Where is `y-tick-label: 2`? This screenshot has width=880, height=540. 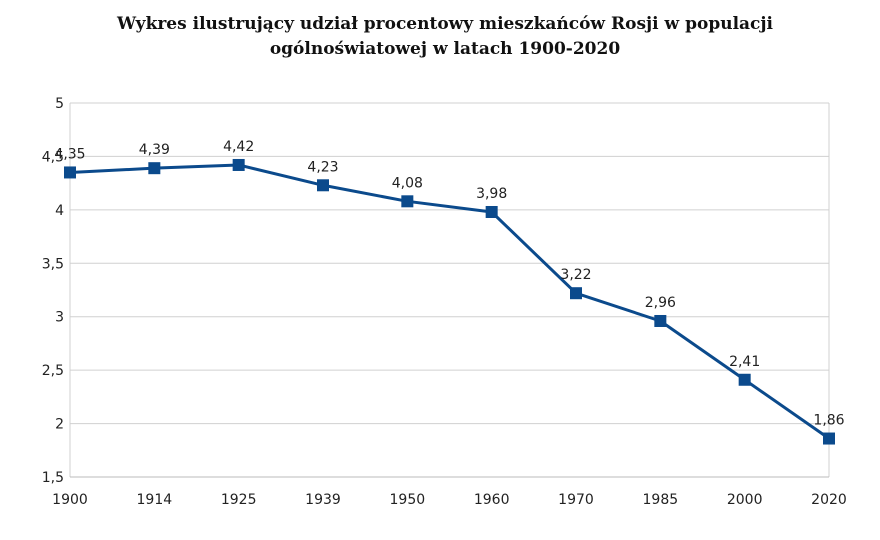 y-tick-label: 2 is located at coordinates (59, 425).